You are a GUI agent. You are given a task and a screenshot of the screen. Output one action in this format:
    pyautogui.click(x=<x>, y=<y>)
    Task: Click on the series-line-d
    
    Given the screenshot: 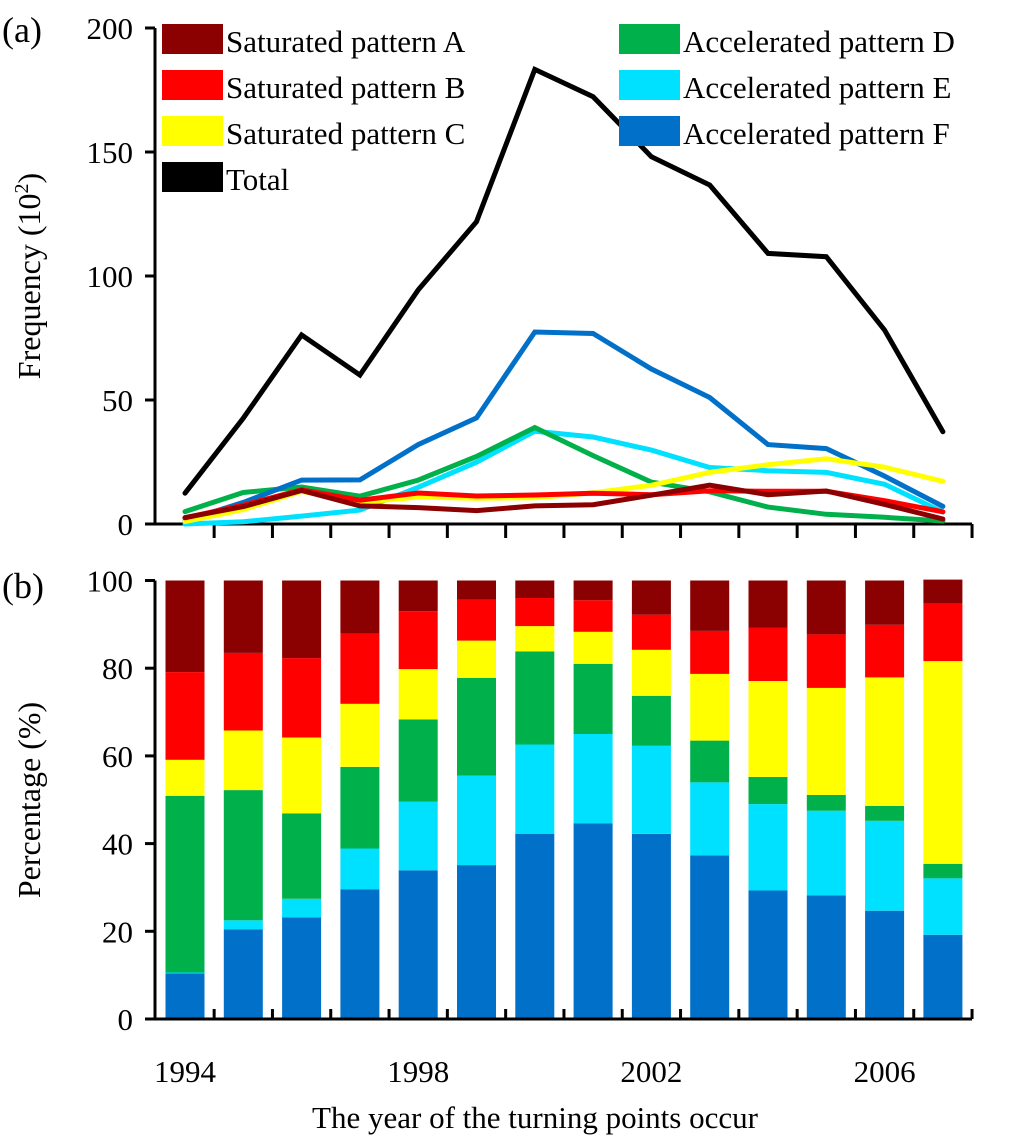 What is the action you would take?
    pyautogui.click(x=564, y=474)
    